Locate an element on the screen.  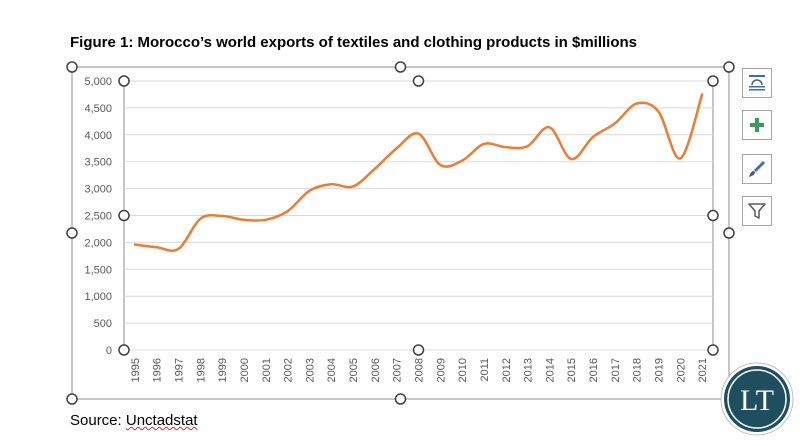
x-tick-label: 2008 is located at coordinates (420, 370).